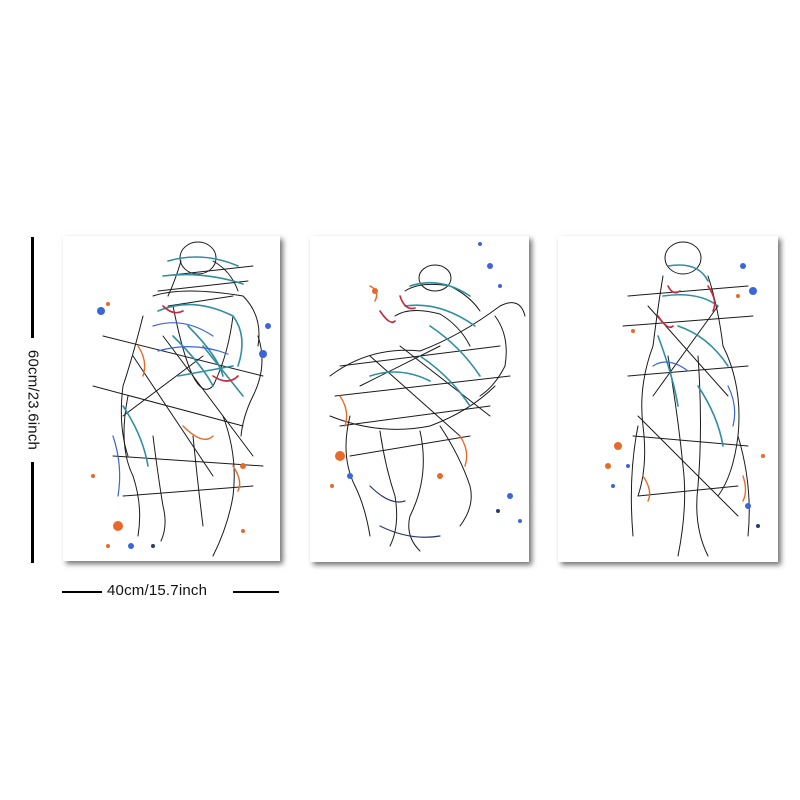 This screenshot has width=800, height=800. I want to click on canvas-panel-left, so click(171, 398).